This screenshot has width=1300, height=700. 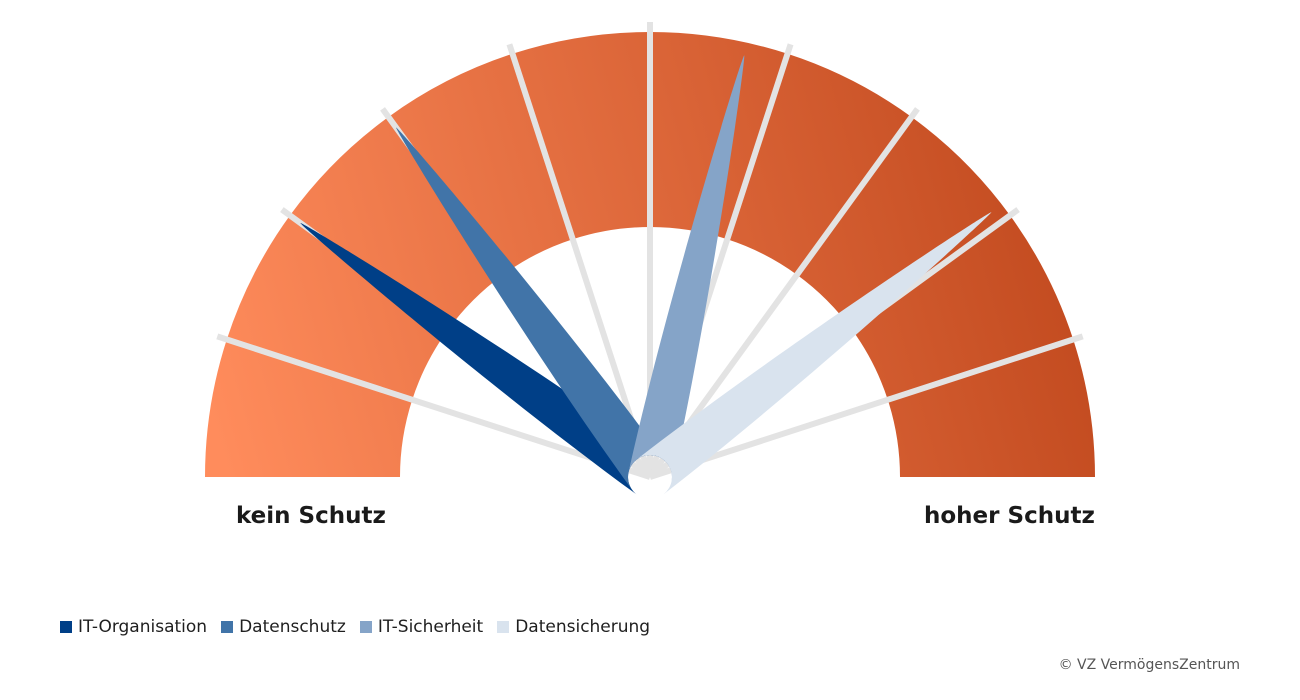 I want to click on legend-label: IT-Organisation, so click(x=143, y=627).